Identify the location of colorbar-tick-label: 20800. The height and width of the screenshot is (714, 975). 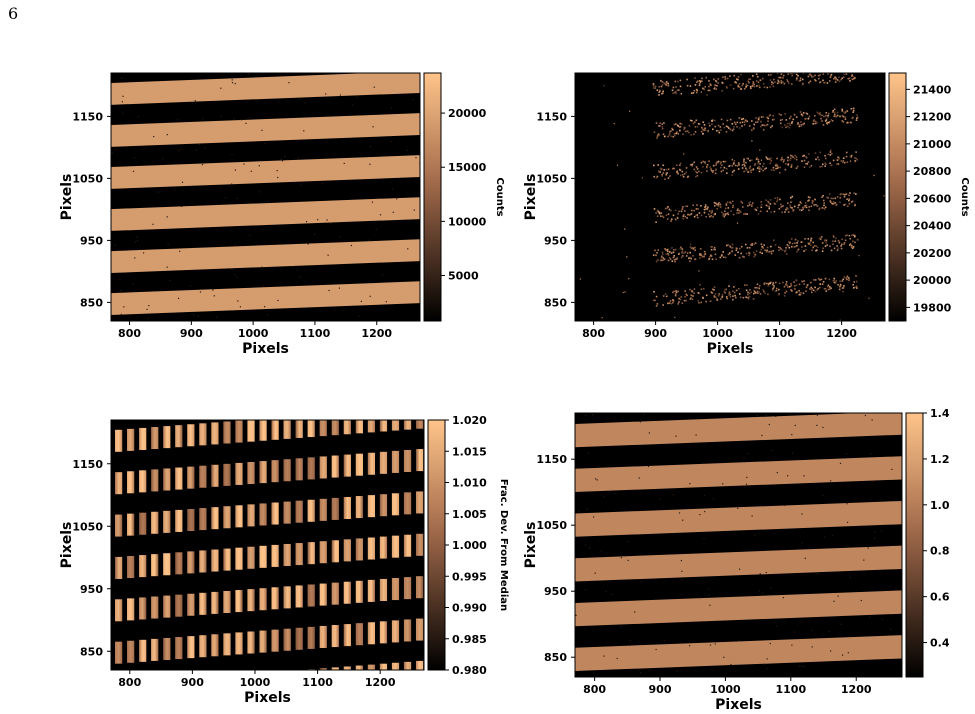
(932, 171).